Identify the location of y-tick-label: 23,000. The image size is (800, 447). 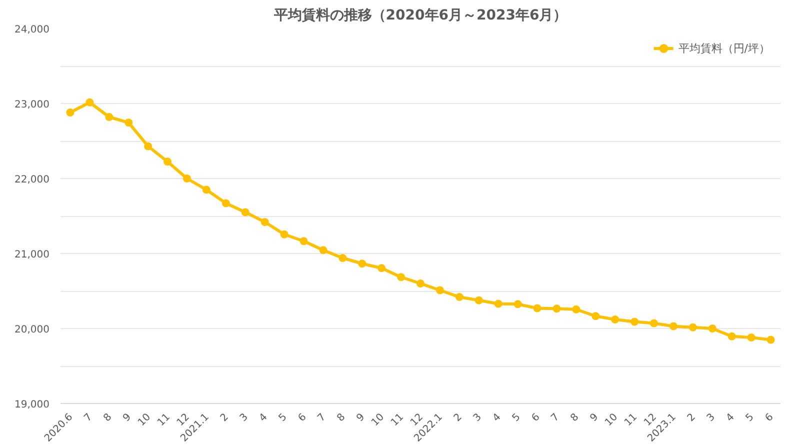
(32, 105).